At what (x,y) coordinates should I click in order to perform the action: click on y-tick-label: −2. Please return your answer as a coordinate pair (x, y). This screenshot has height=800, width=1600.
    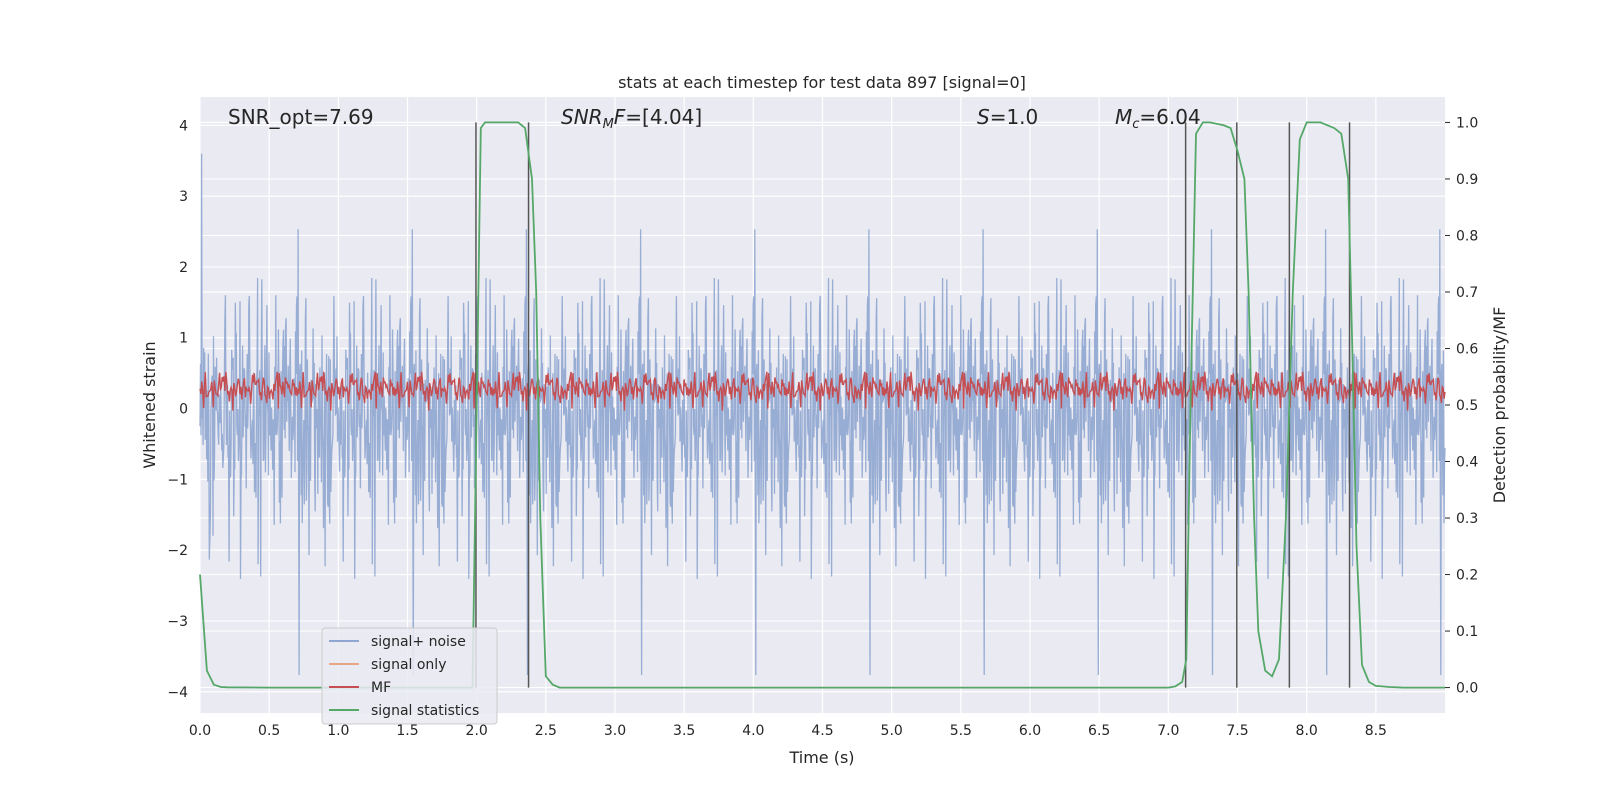
    Looking at the image, I should click on (177, 551).